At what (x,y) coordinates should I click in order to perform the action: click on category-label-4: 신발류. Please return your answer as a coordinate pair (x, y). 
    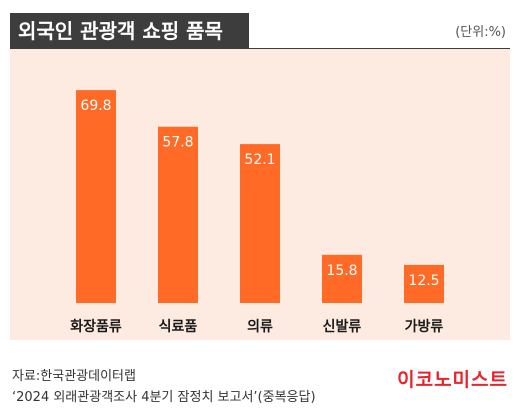
    Looking at the image, I should click on (342, 326).